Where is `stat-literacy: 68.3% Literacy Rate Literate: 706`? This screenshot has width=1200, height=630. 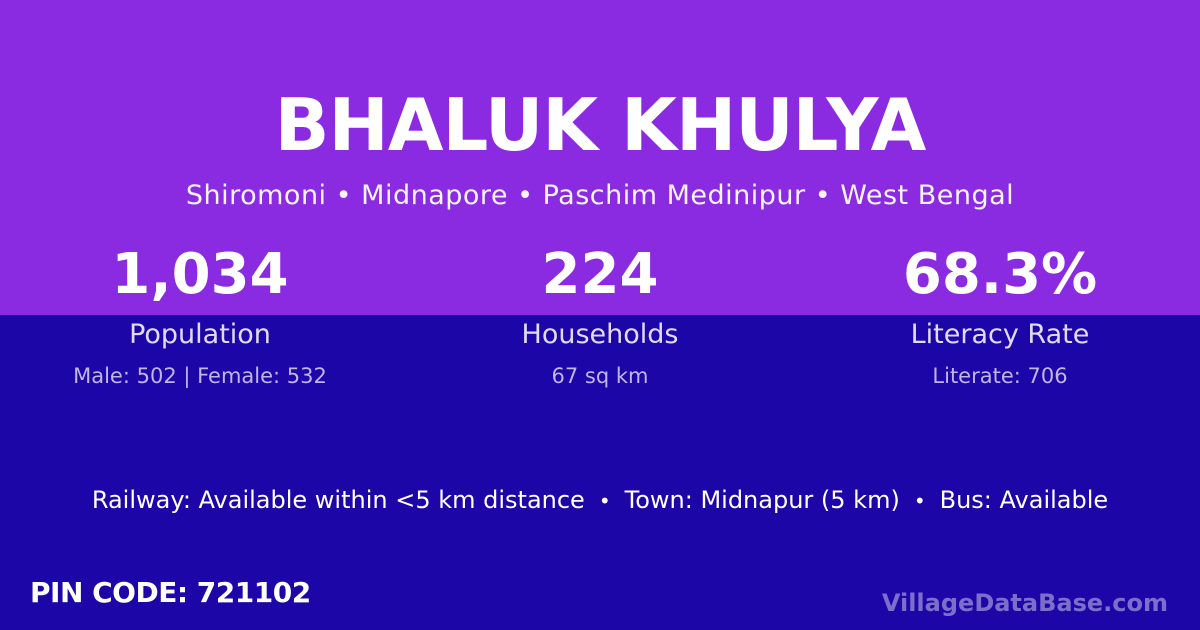 stat-literacy: 68.3% Literacy Rate Literate: 706 is located at coordinates (1000, 315).